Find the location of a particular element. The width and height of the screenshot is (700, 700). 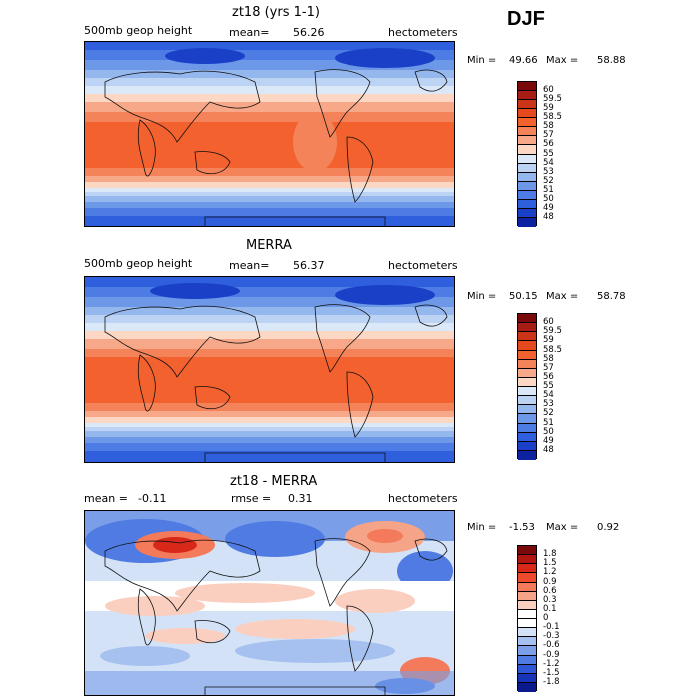

colorbar-tick-label: 0.6 is located at coordinates (550, 590).